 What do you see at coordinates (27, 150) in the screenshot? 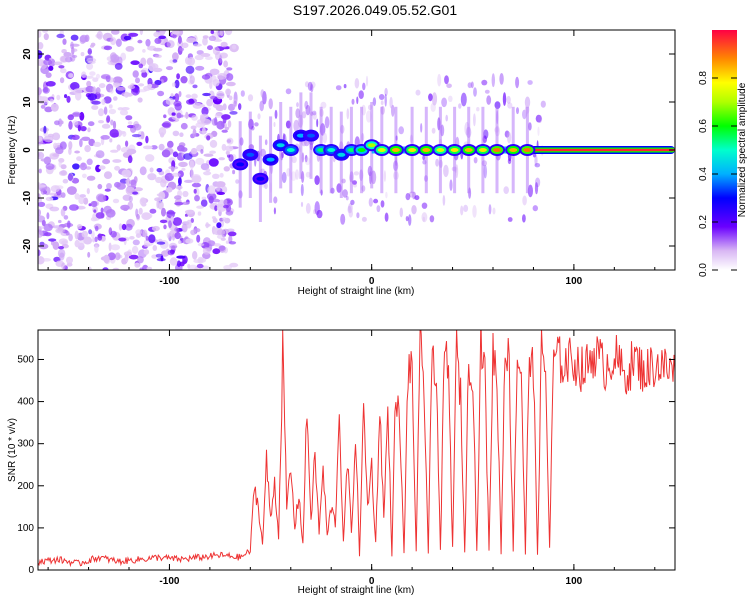
I see `y-tick-label: 0` at bounding box center [27, 150].